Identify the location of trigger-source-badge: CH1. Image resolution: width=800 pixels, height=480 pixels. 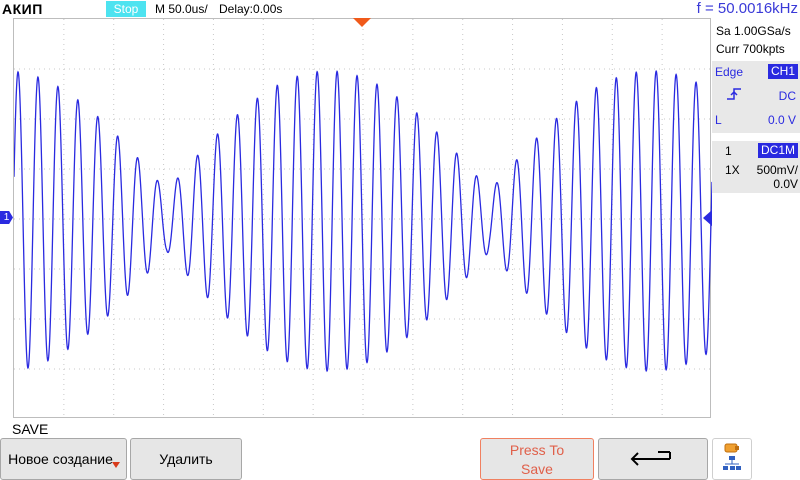
(782, 71).